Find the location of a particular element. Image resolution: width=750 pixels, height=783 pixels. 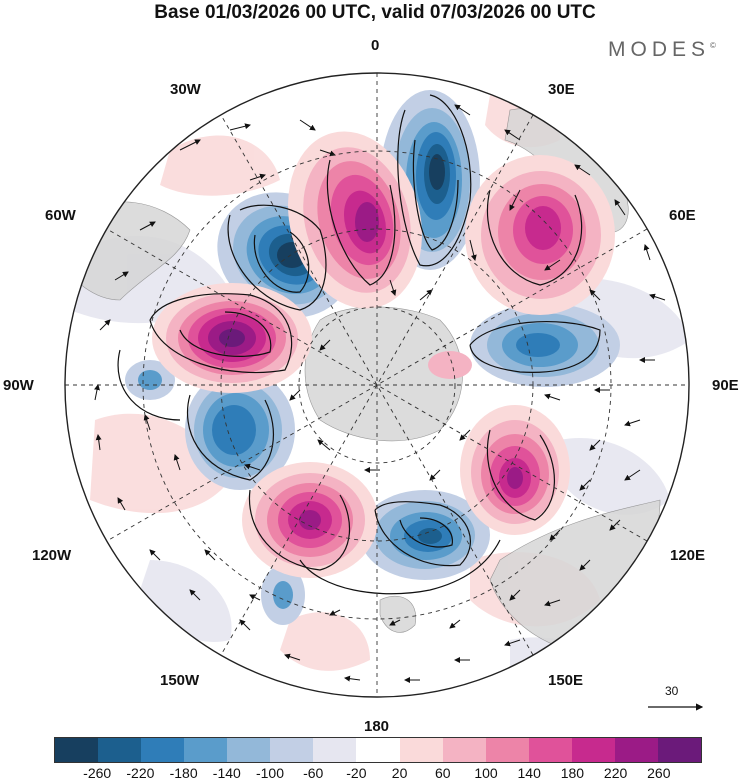

low-west is located at coordinates (240, 430).